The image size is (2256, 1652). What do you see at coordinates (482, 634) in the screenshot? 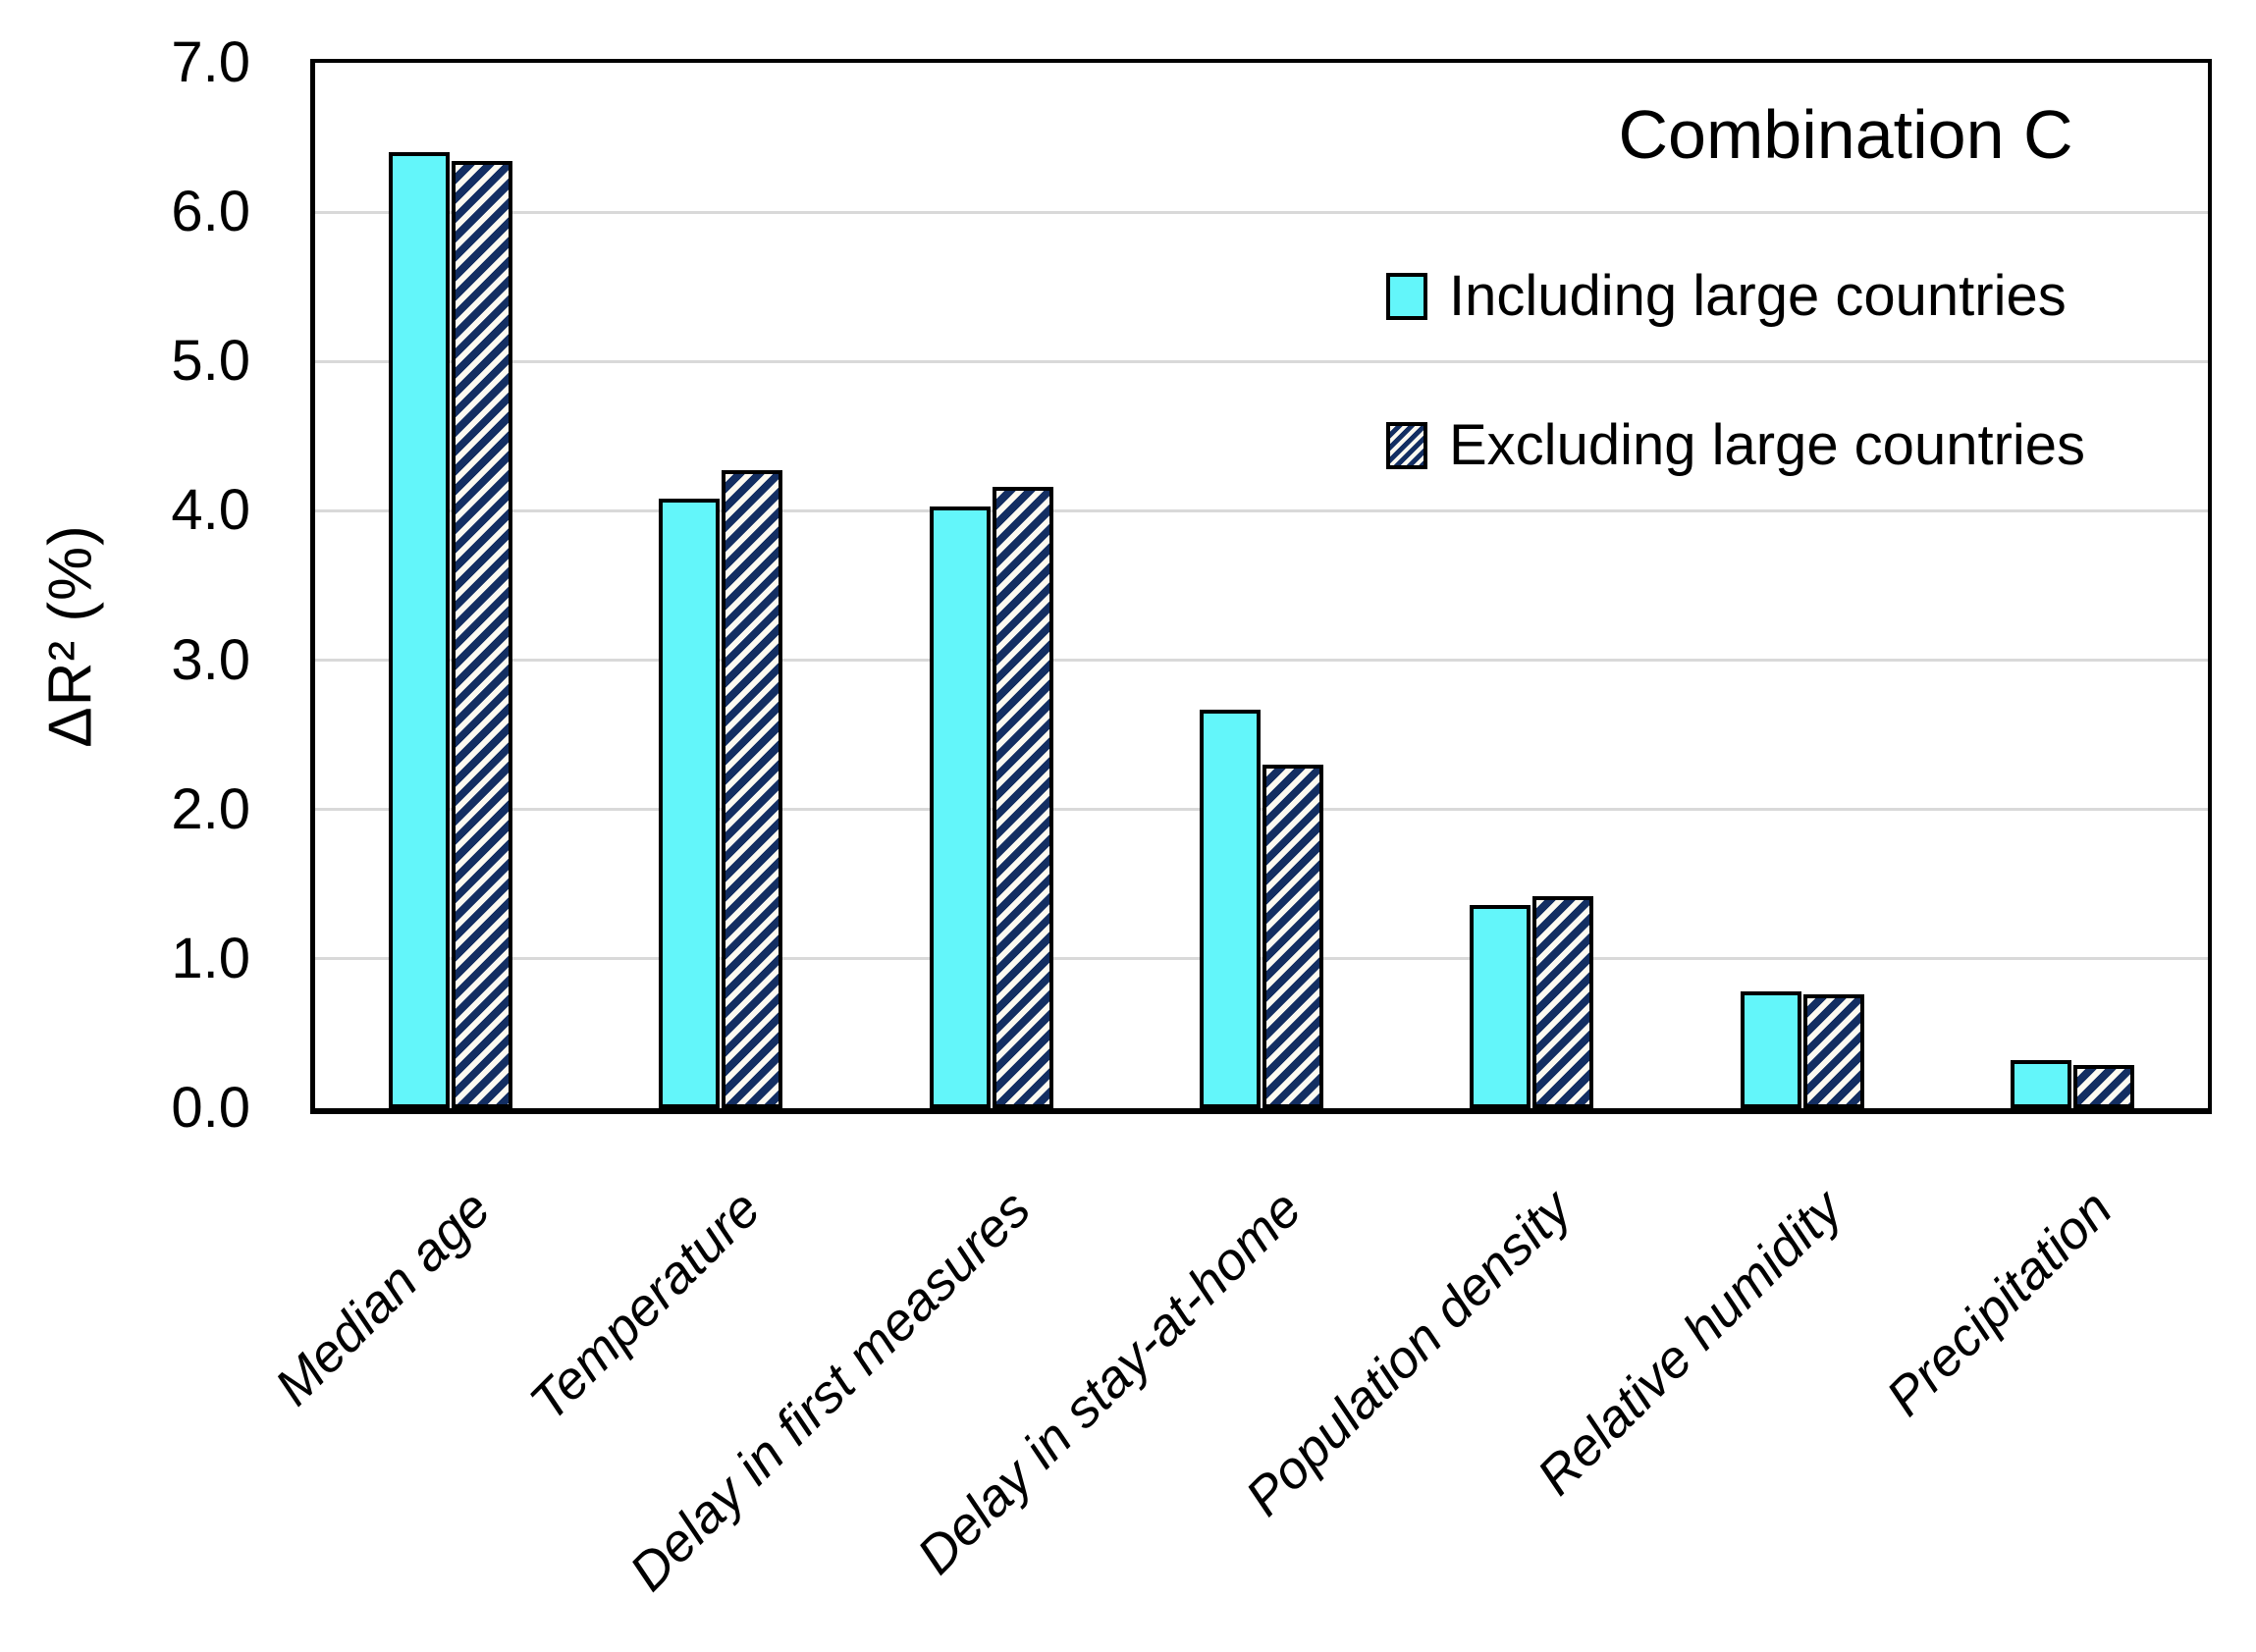
I see `bar-excluding-median-age` at bounding box center [482, 634].